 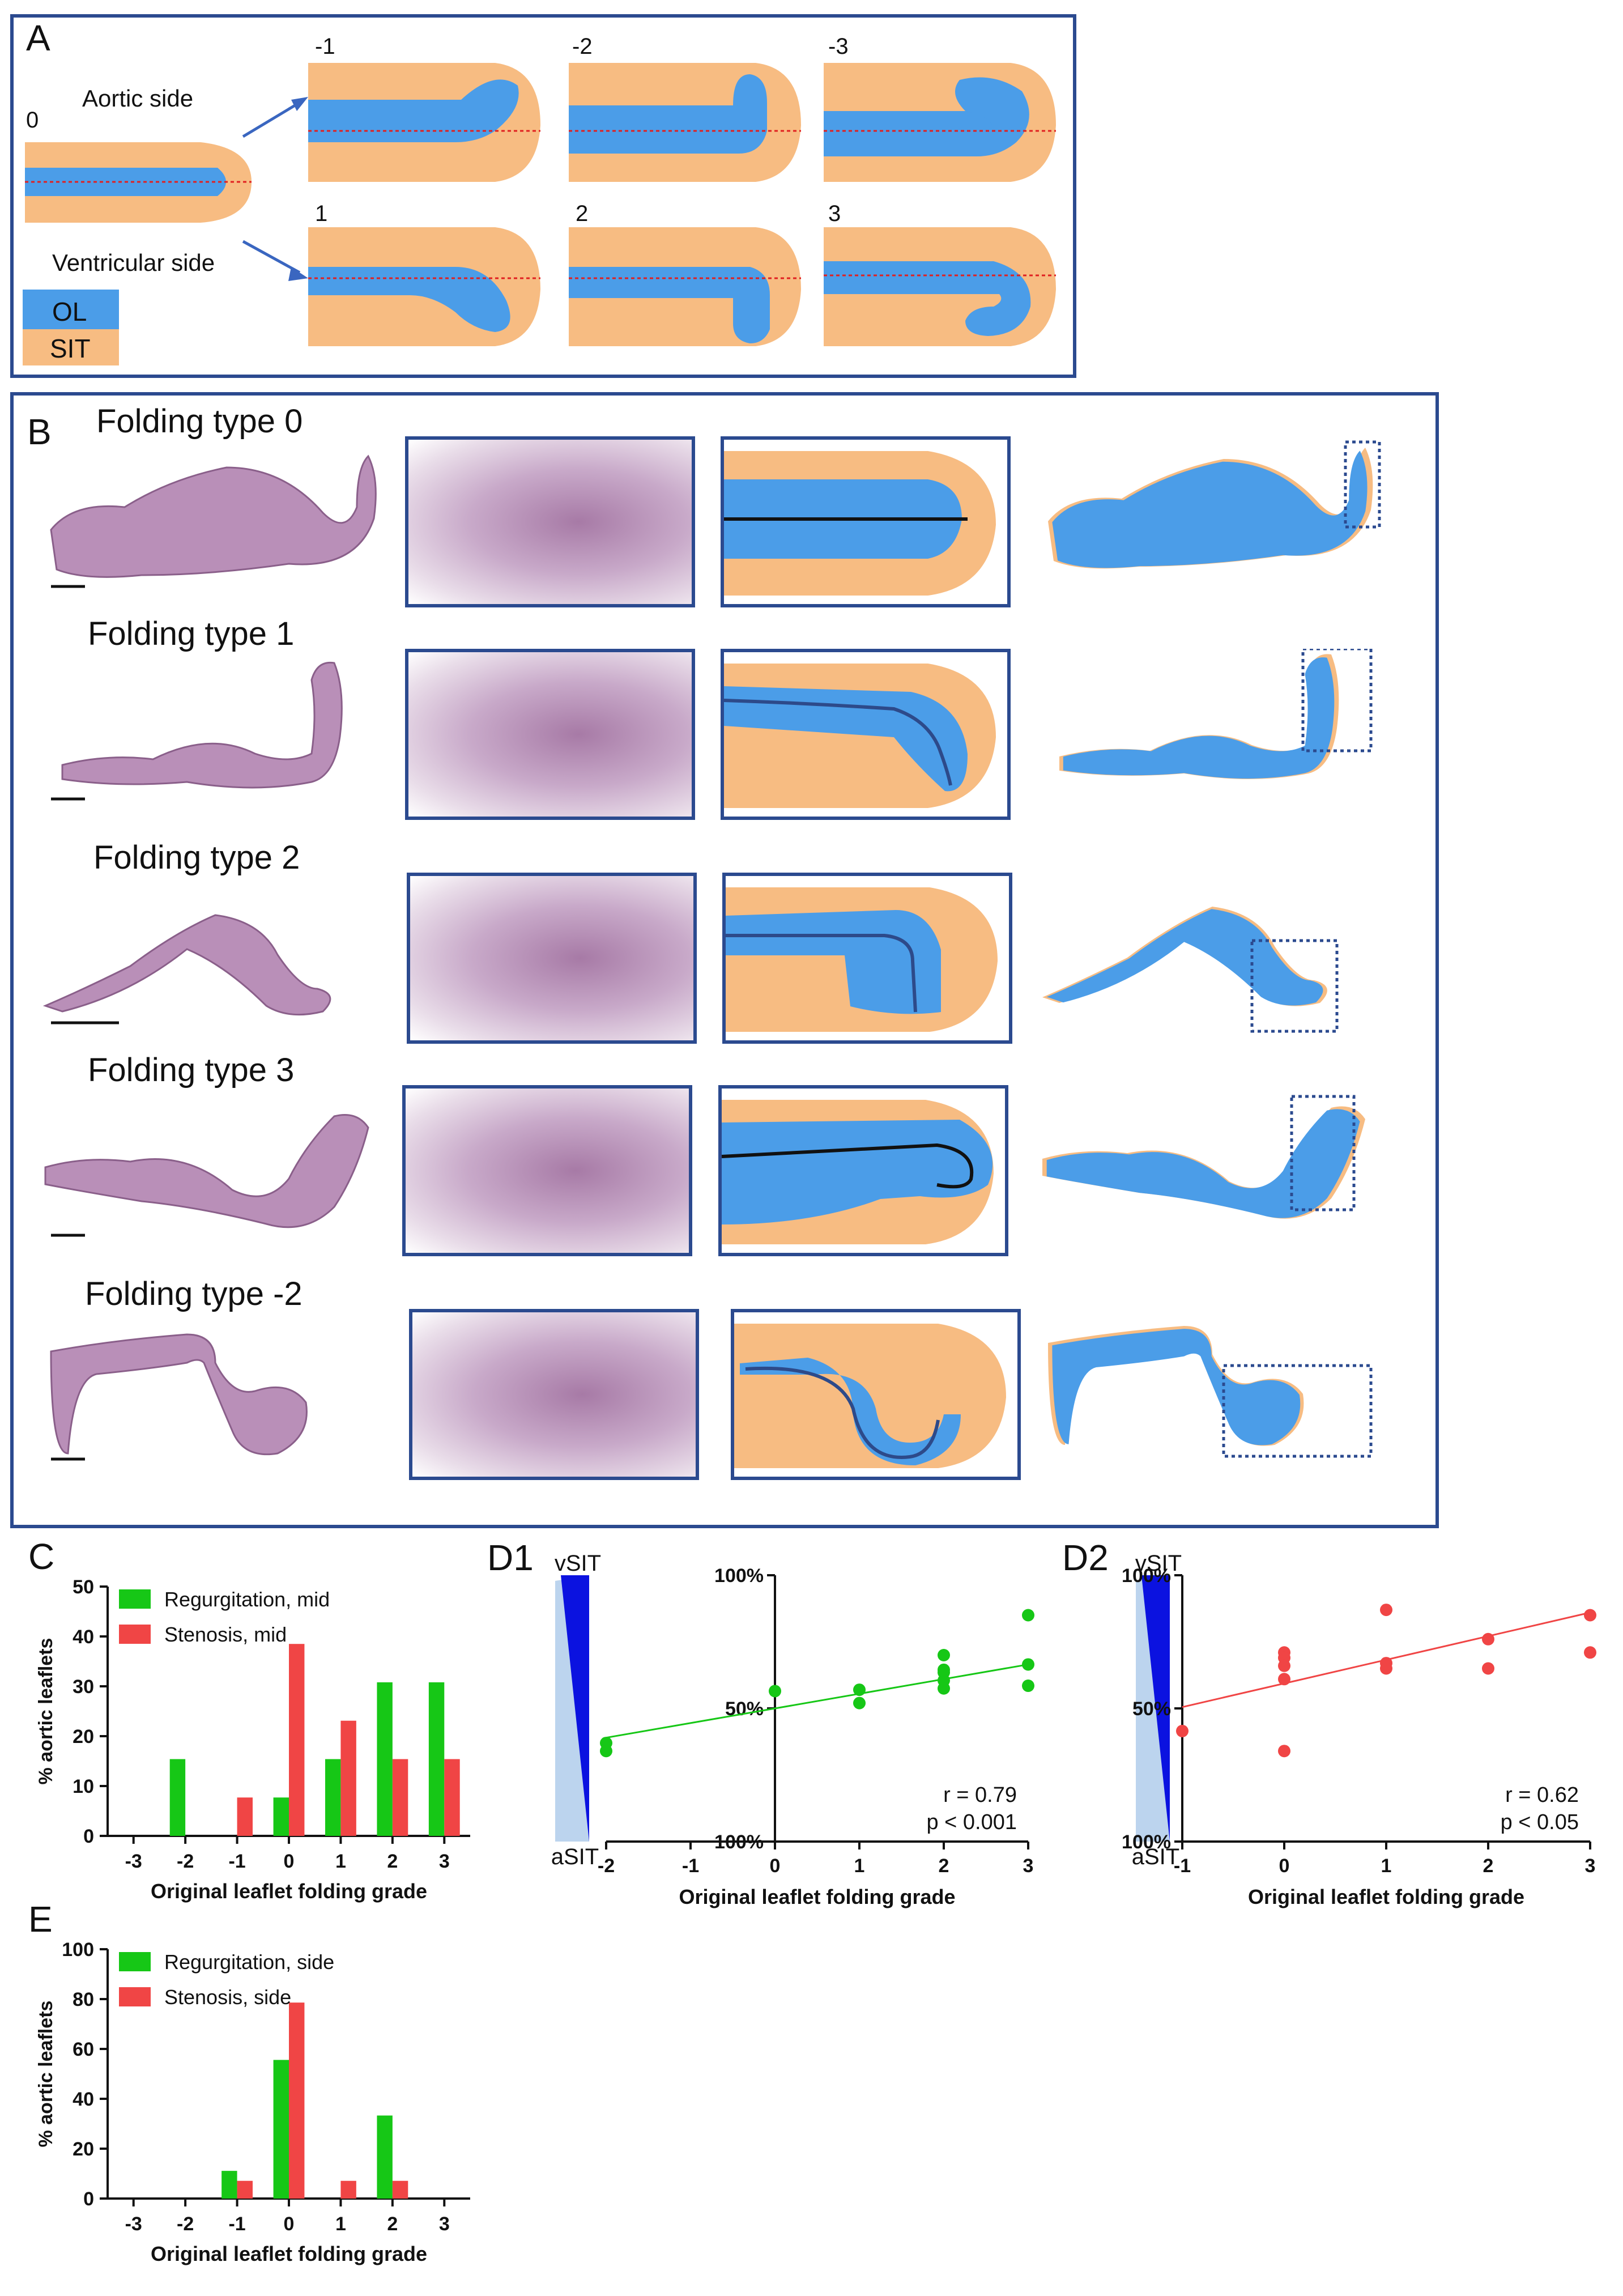 I want to click on panel-a-label-minus2: -2, so click(x=582, y=46).